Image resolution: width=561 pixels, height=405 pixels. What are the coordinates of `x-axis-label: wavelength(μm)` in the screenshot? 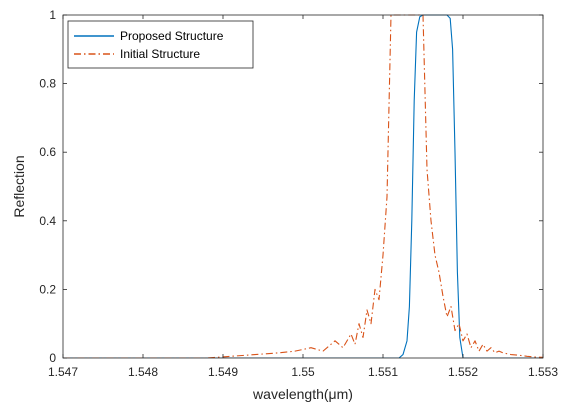 It's located at (302, 394).